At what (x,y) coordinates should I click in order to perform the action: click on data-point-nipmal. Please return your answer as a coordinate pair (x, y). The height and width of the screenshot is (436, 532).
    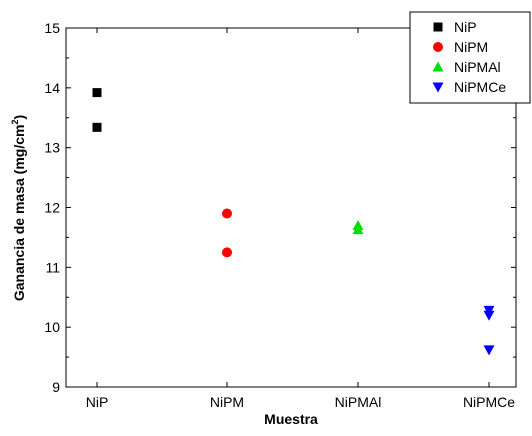
    Looking at the image, I should click on (358, 229).